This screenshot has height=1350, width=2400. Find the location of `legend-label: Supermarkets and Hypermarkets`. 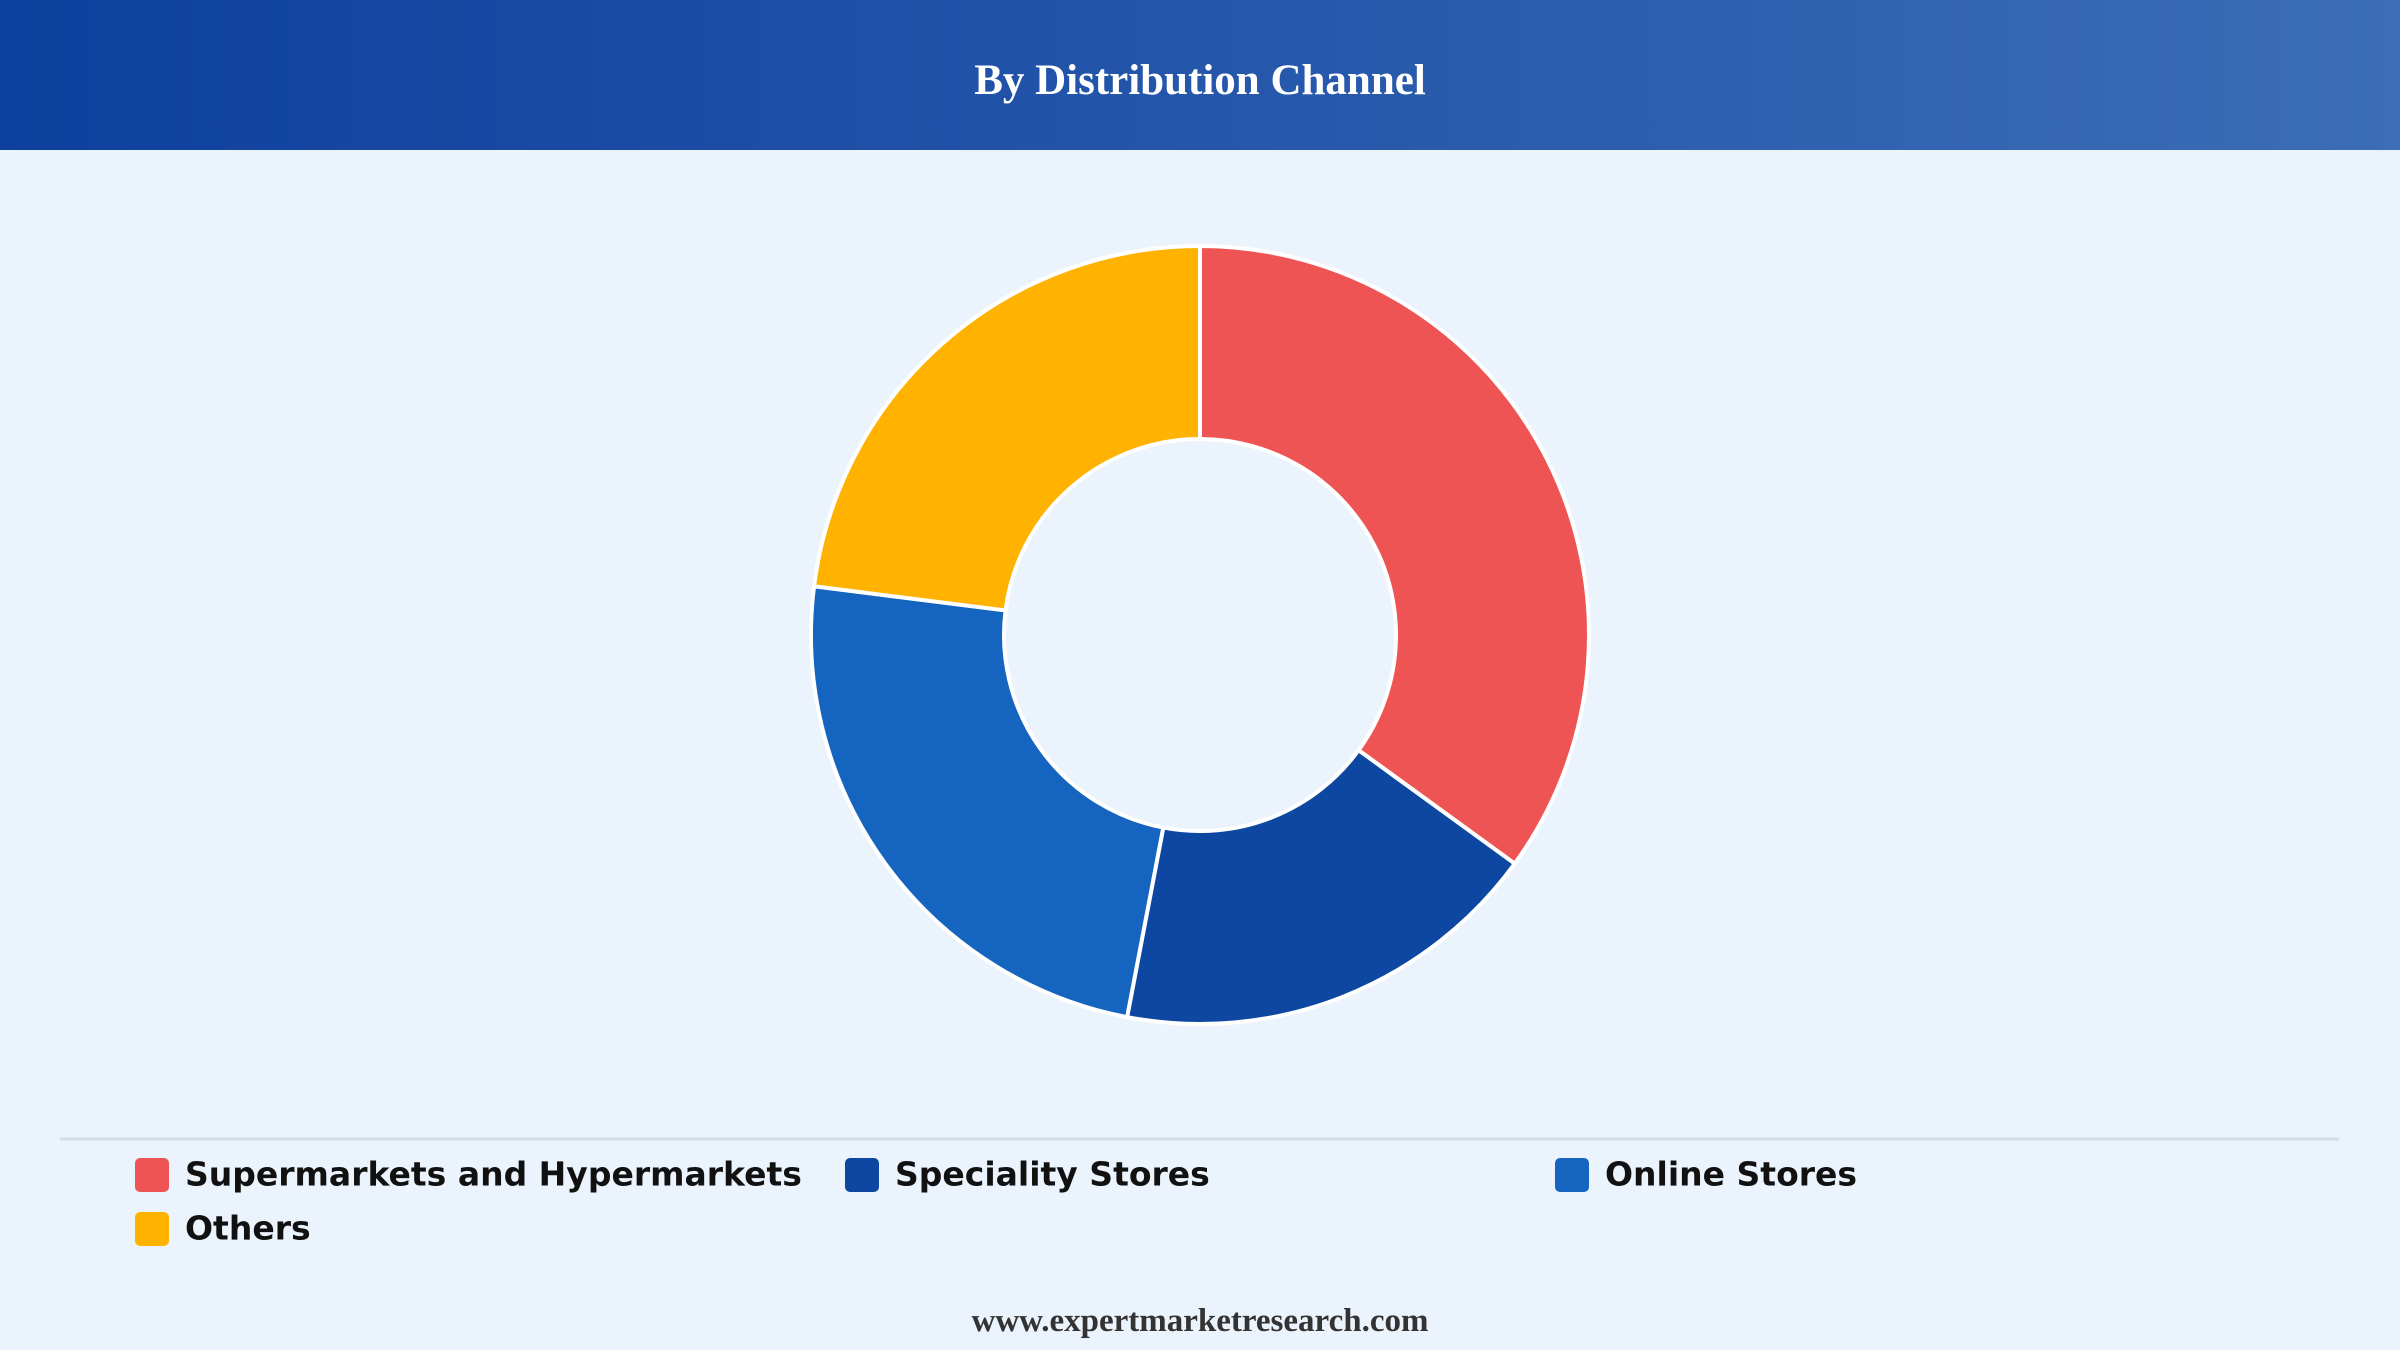

legend-label: Supermarkets and Hypermarkets is located at coordinates (493, 1174).